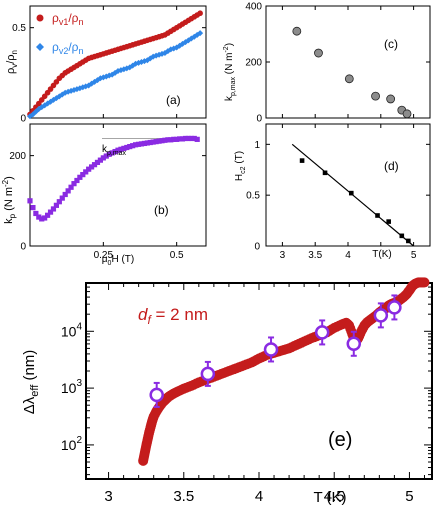 The width and height of the screenshot is (436, 508). I want to click on panel-c-ytick-labels: 0 200 400, so click(253, 63).